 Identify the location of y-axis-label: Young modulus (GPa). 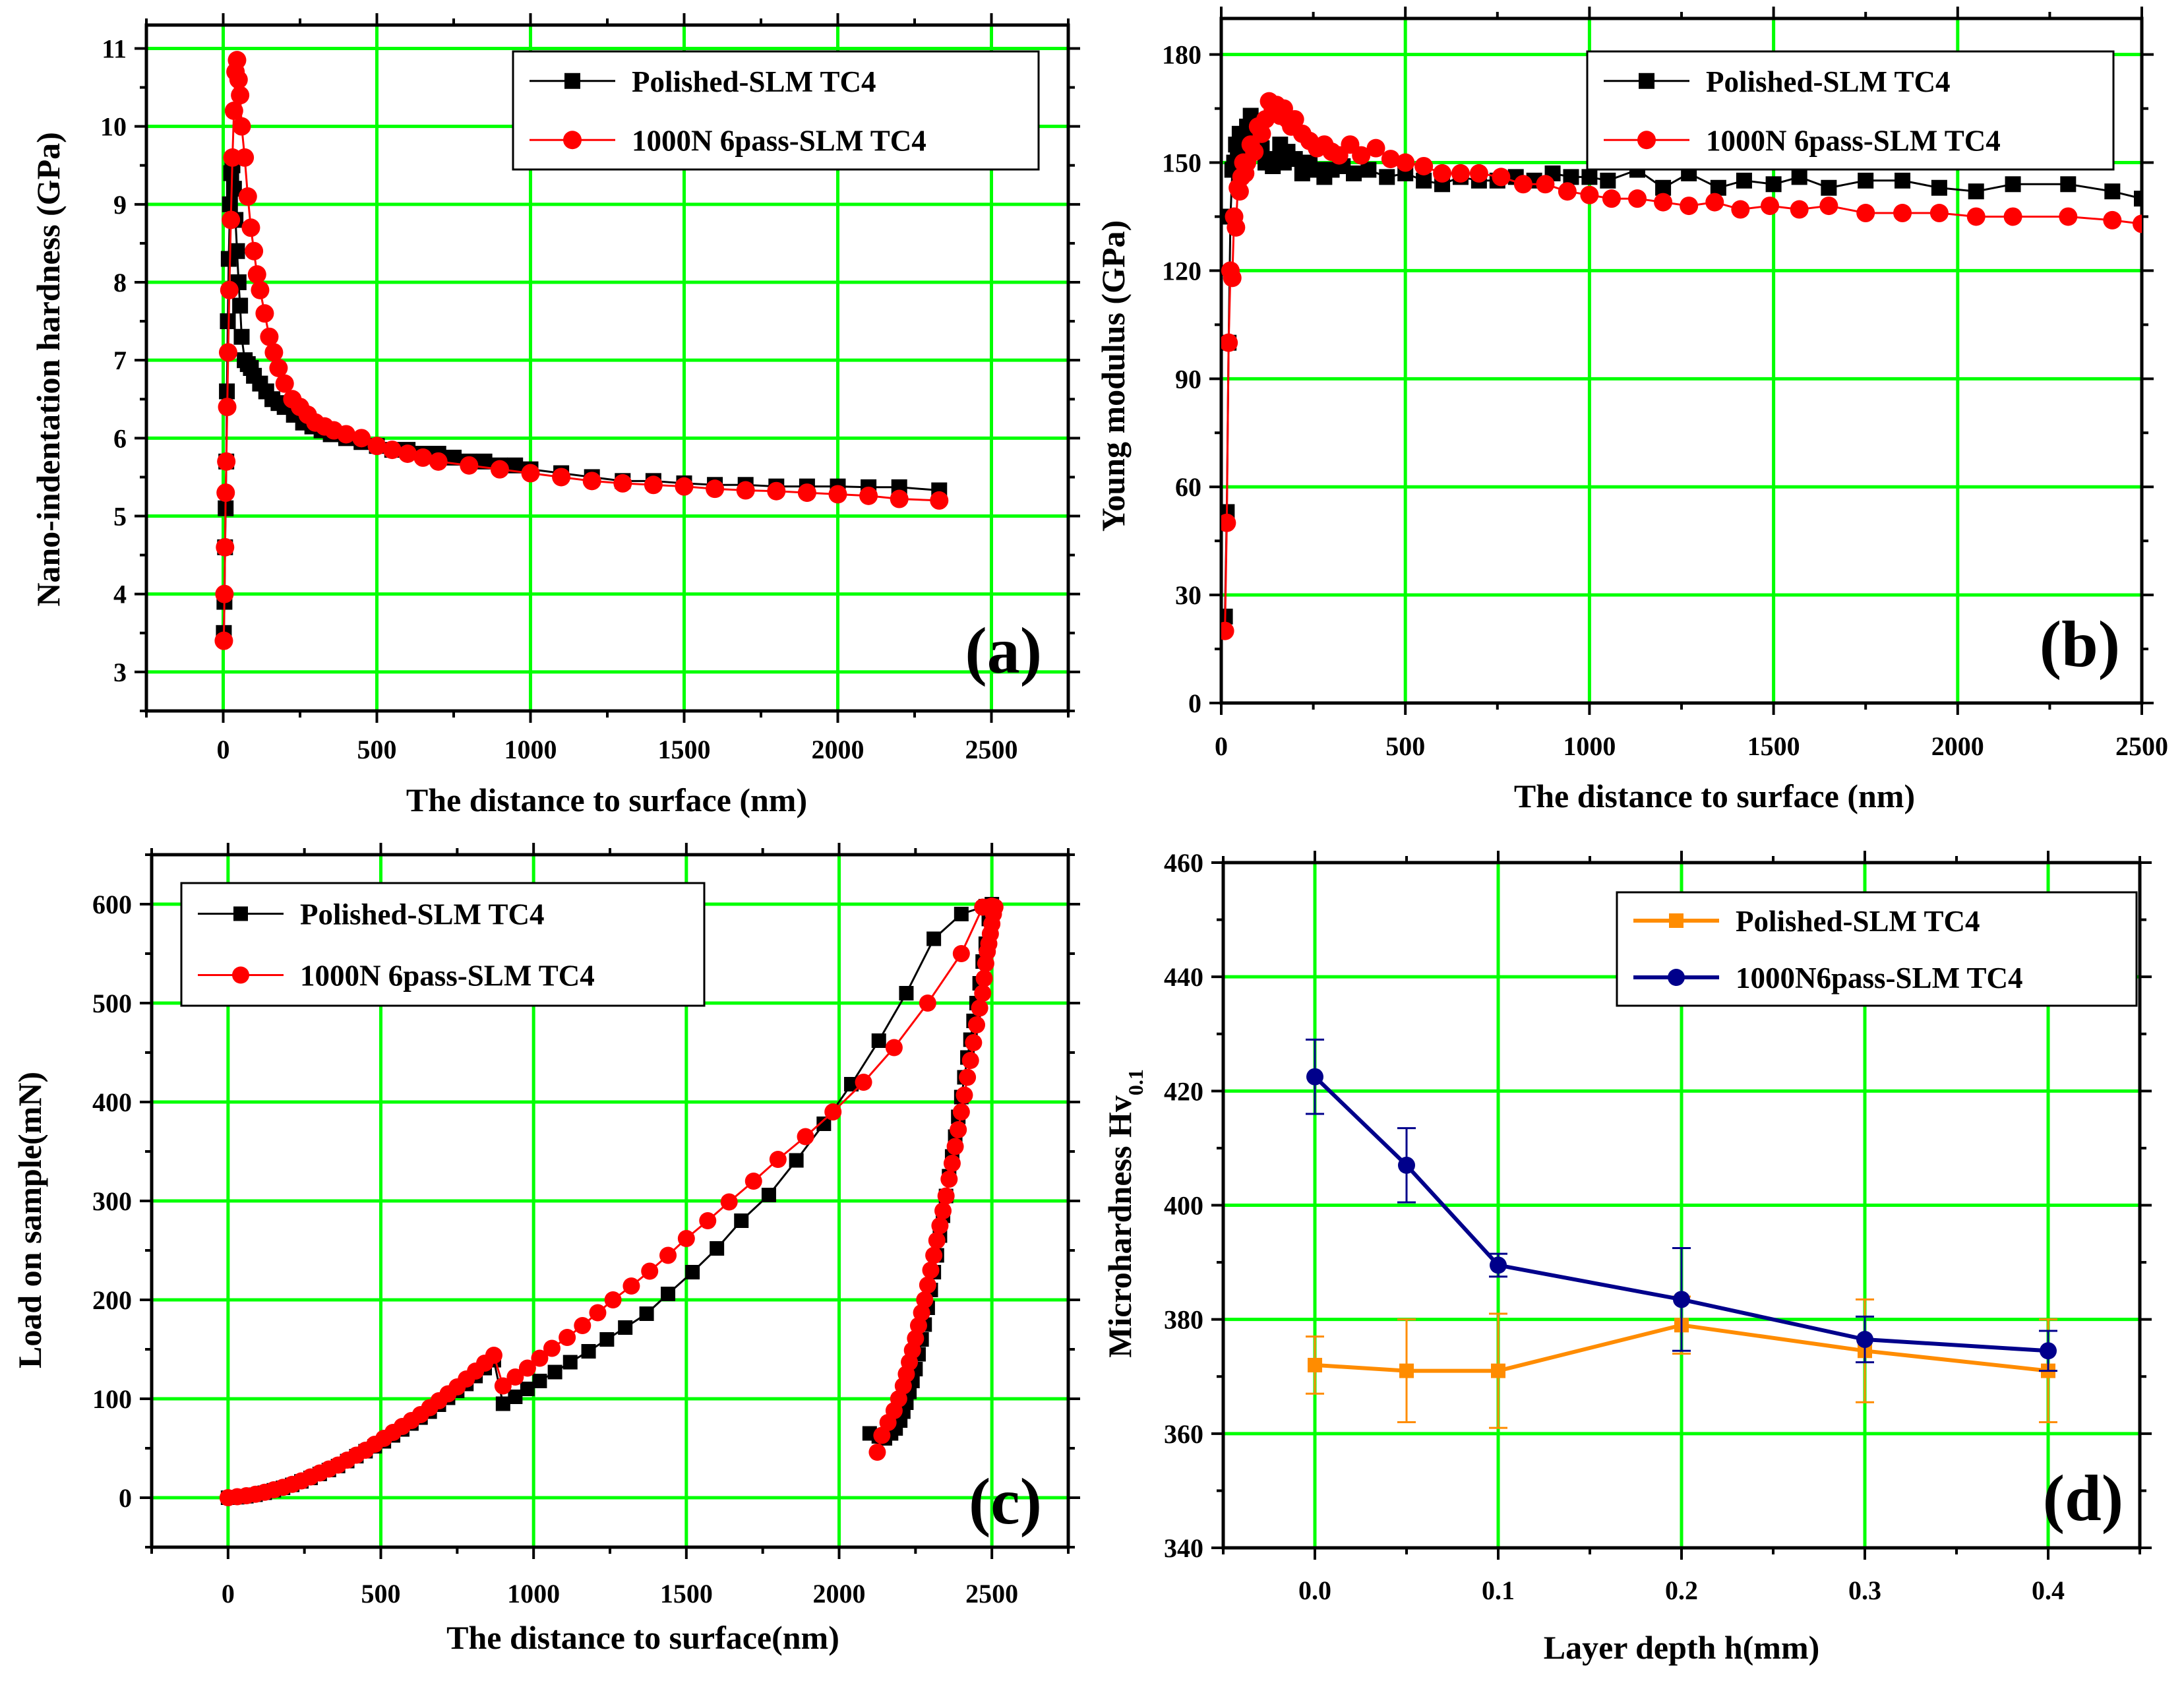
(1113, 376).